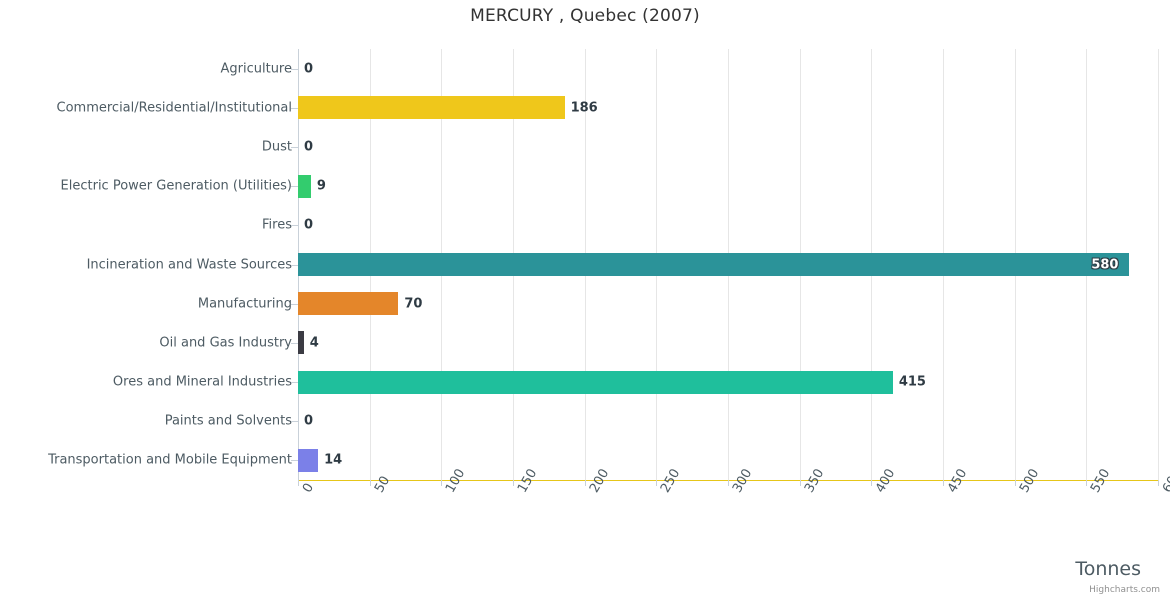  What do you see at coordinates (256, 69) in the screenshot?
I see `y-axis-category-label: Agriculture` at bounding box center [256, 69].